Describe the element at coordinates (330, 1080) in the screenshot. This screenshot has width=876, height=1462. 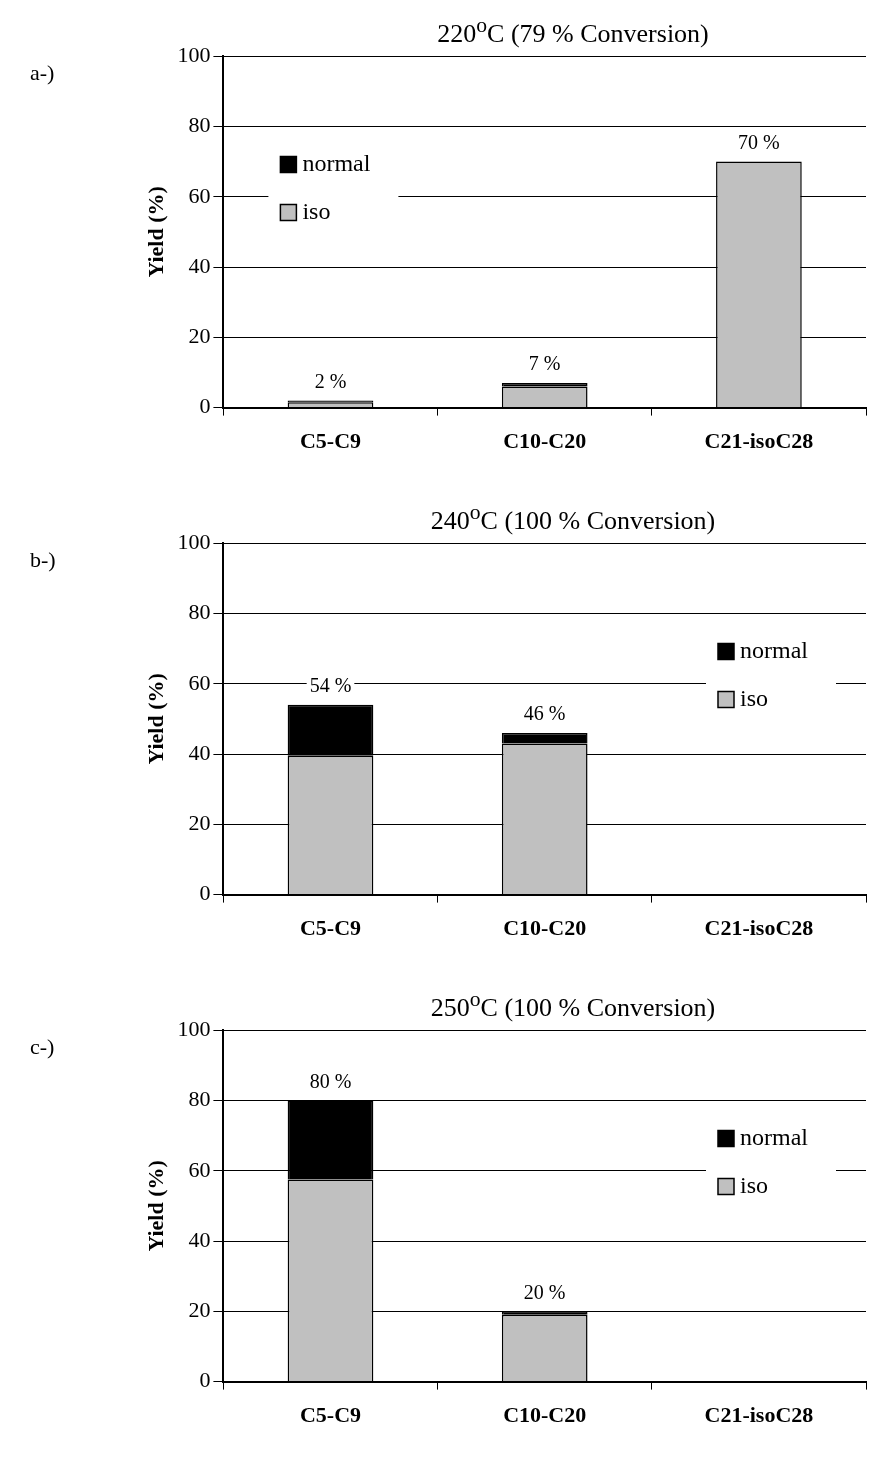
I see `total-label: 80 %` at that location.